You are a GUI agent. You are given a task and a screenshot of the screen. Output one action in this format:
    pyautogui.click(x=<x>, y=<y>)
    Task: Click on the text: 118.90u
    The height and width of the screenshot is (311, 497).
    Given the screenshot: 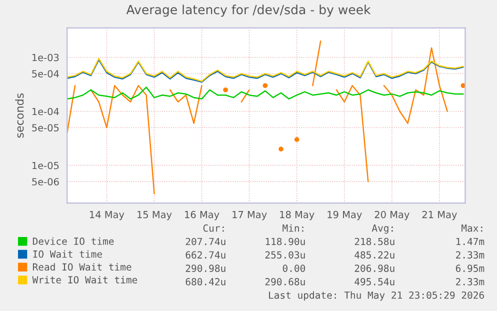 What is the action you would take?
    pyautogui.click(x=285, y=242)
    